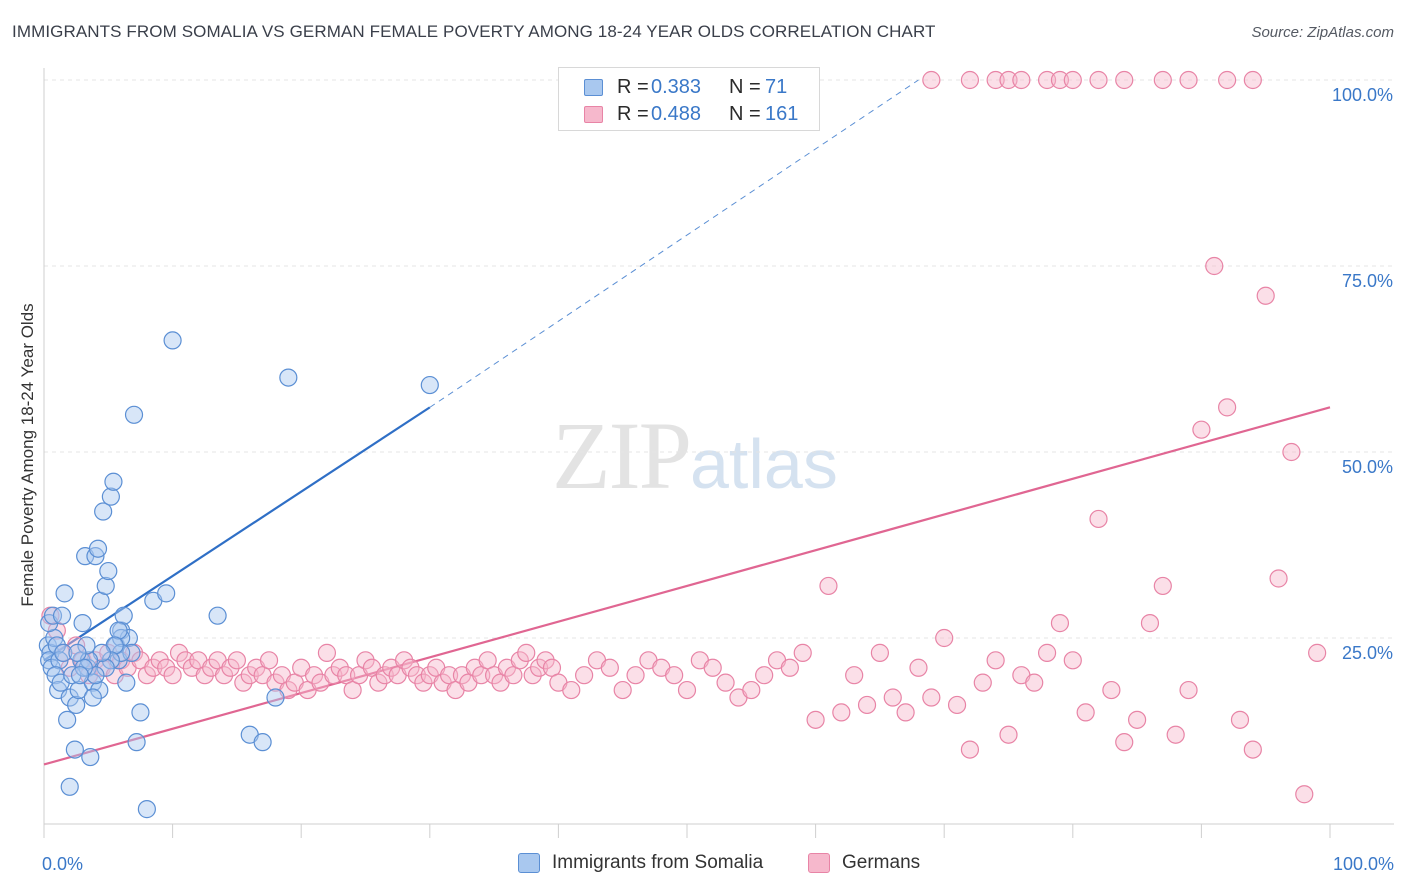 The width and height of the screenshot is (1406, 892). I want to click on bottom-legend-swatch-germans, so click(819, 863).